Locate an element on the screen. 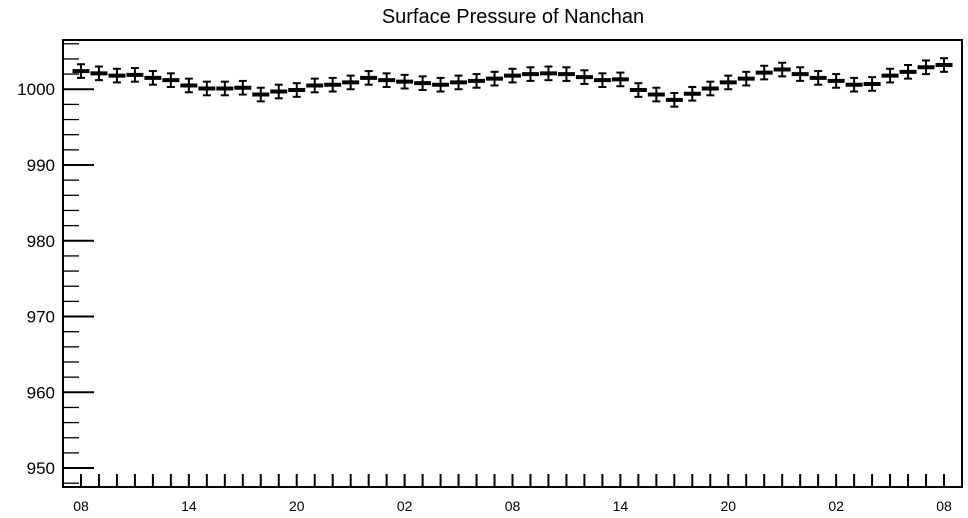  chart-title: Surface Pressure of Nanchan is located at coordinates (513, 17).